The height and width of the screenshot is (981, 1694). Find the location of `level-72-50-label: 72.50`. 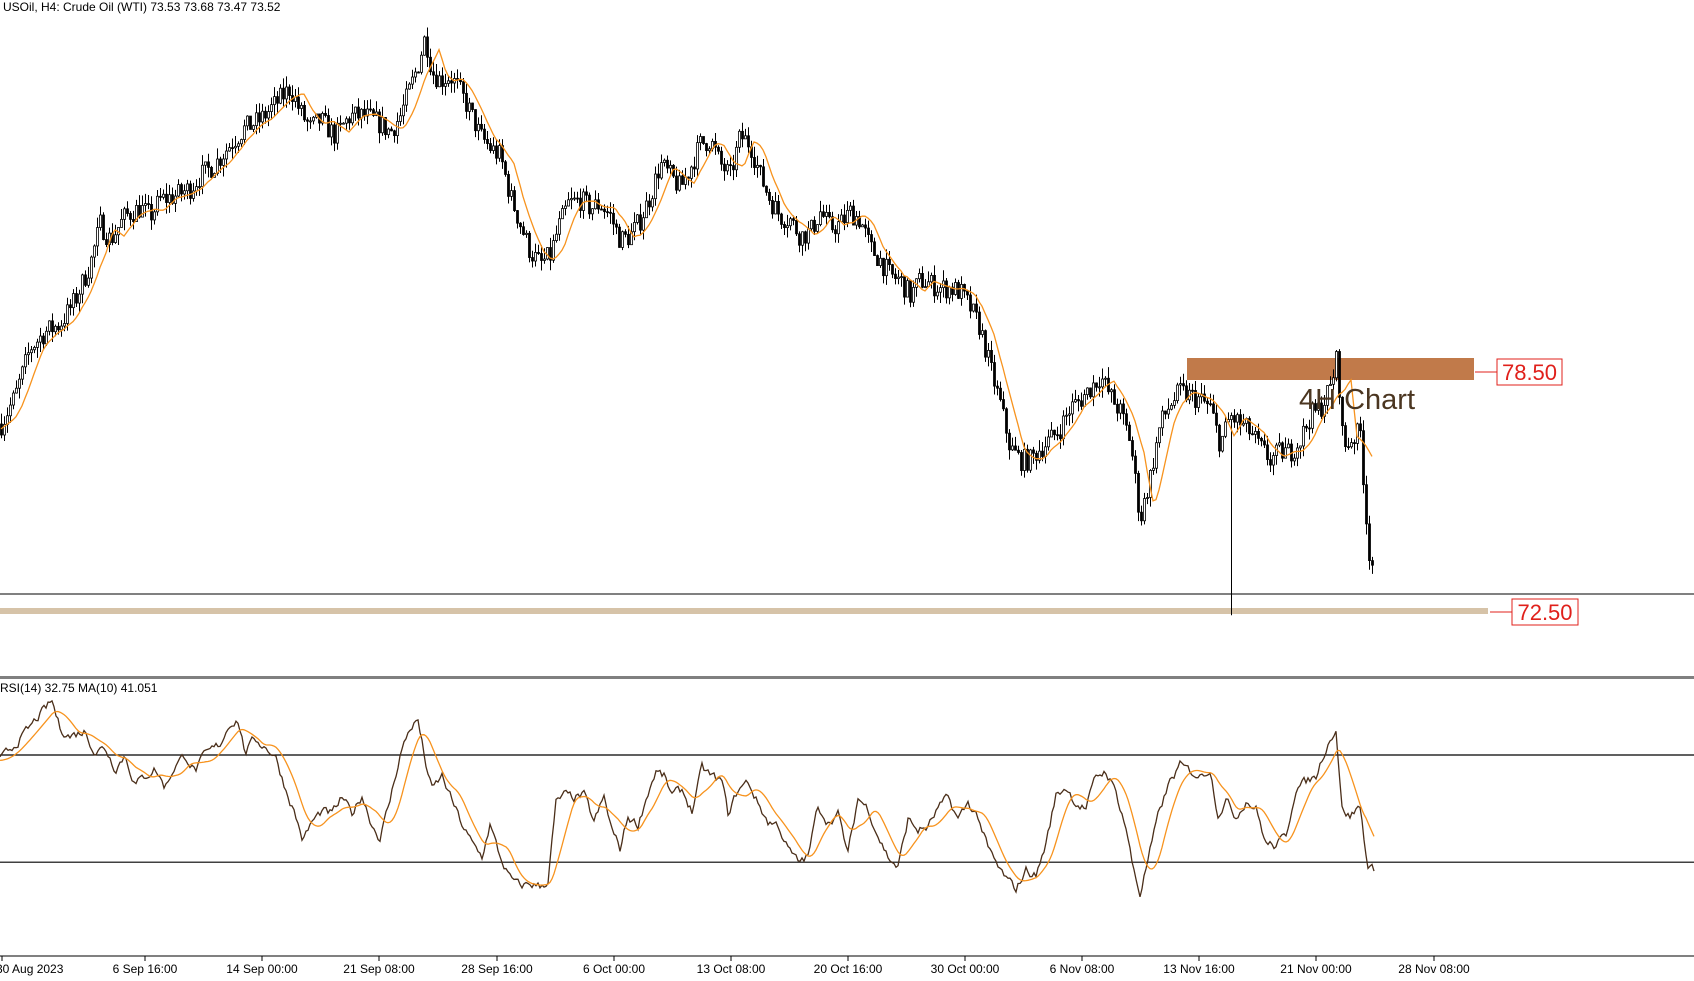

level-72-50-label: 72.50 is located at coordinates (1544, 612).